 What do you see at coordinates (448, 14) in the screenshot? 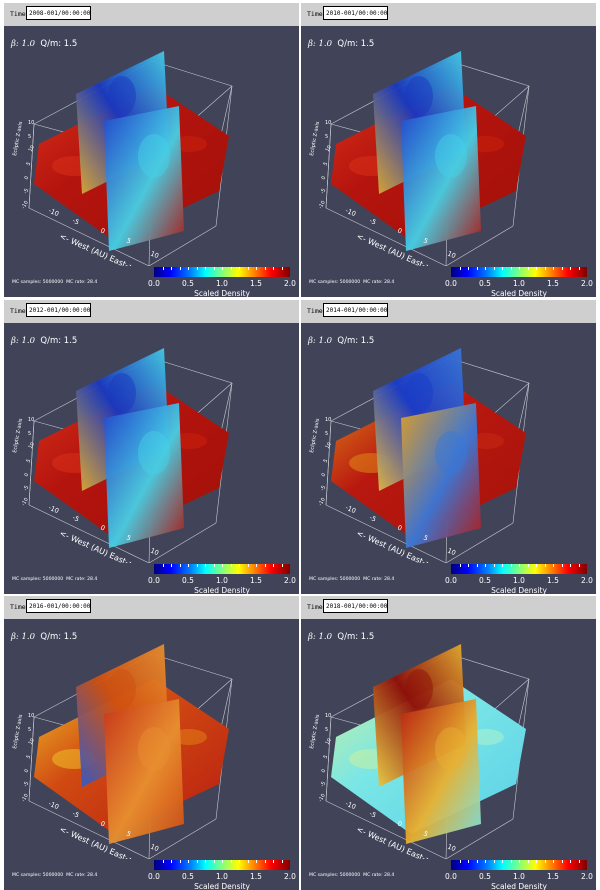
I see `time-toolbar: Time: 2010-001/00:00:00` at bounding box center [448, 14].